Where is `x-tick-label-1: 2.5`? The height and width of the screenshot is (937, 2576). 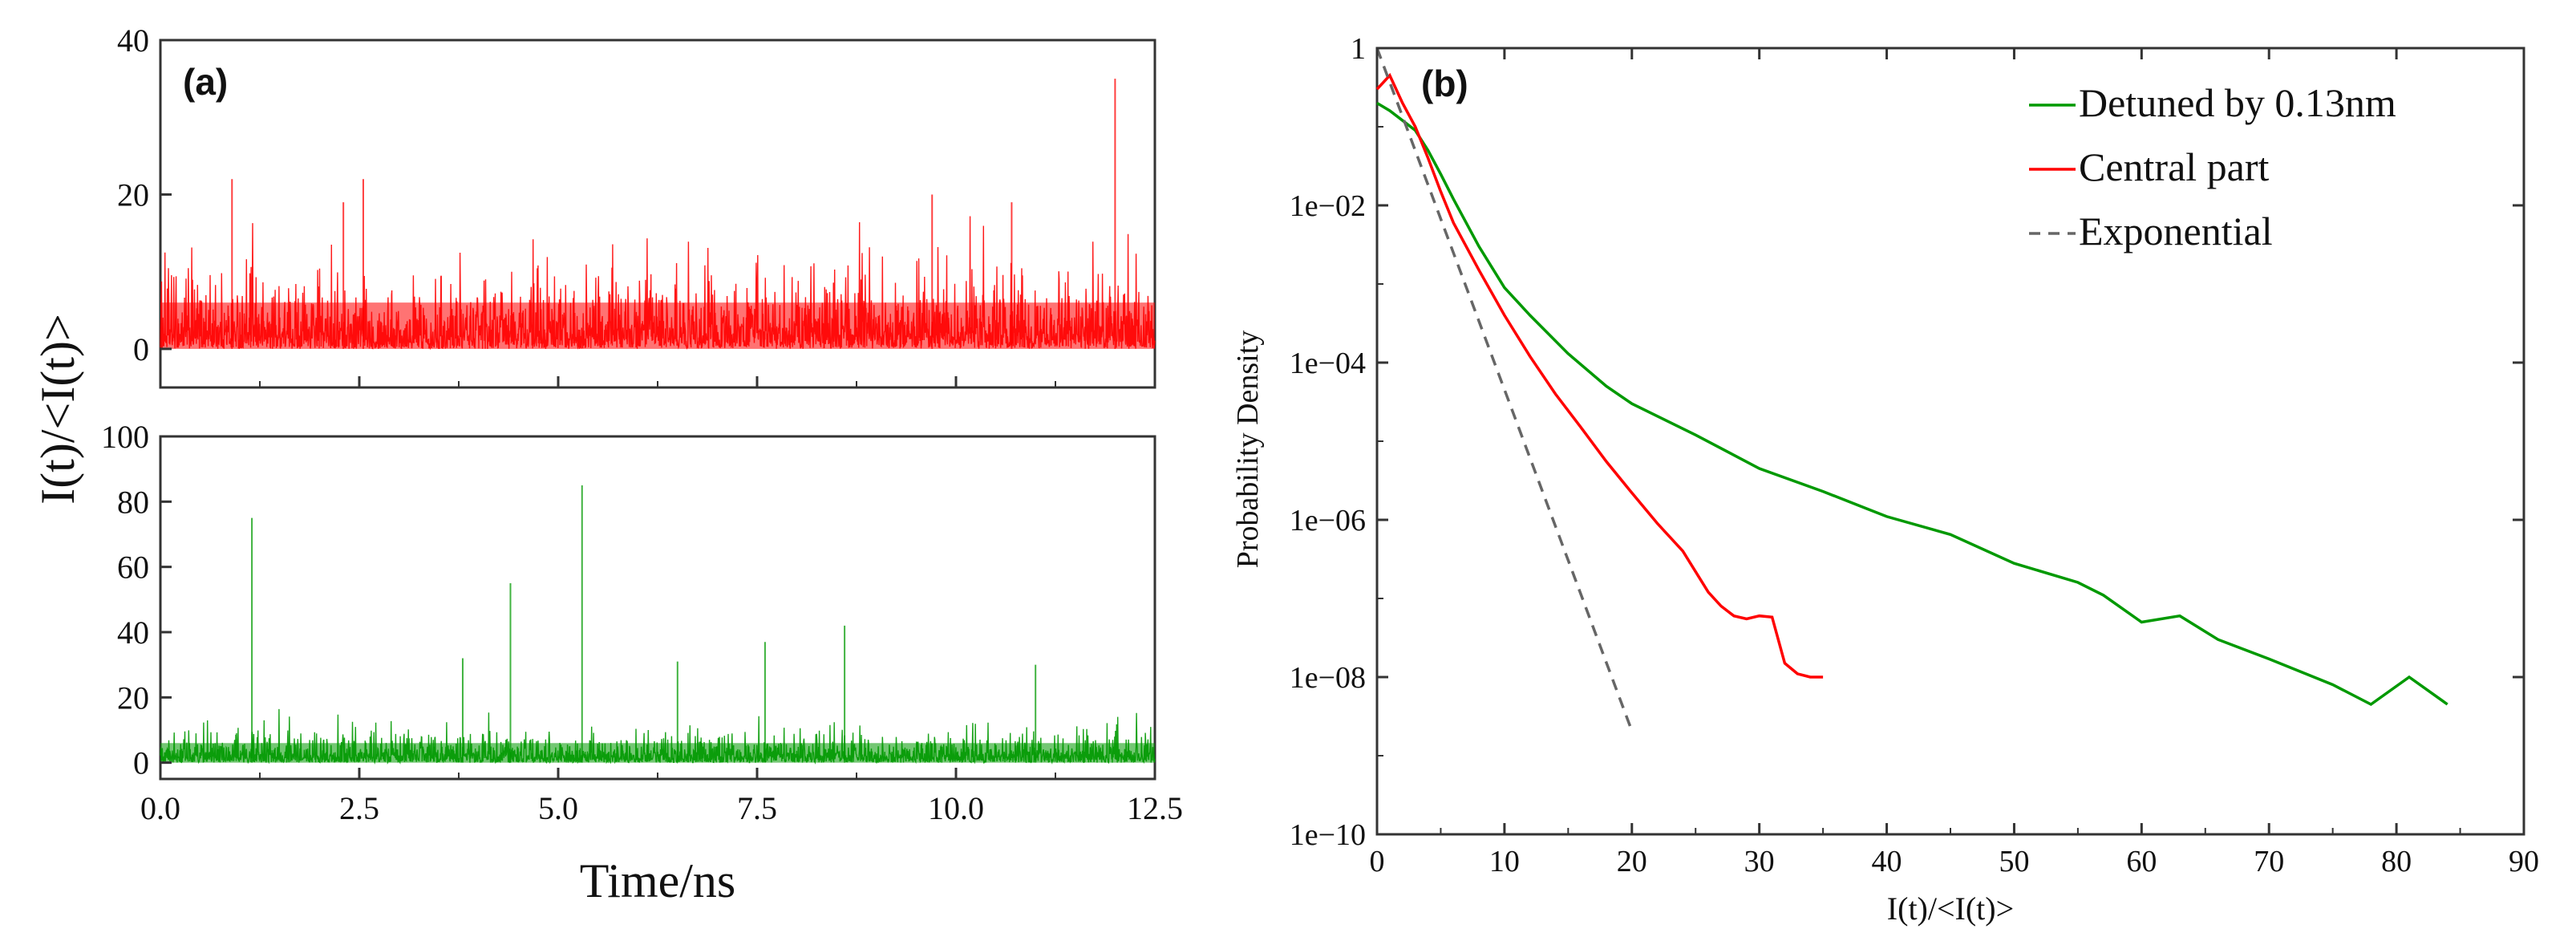 x-tick-label-1: 2.5 is located at coordinates (359, 808).